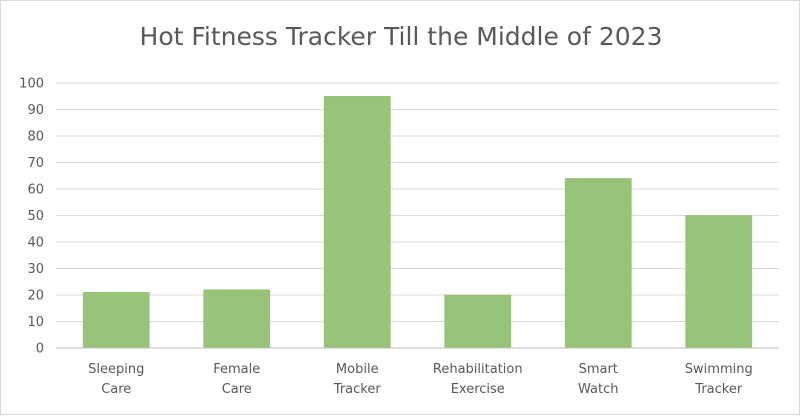  Describe the element at coordinates (35, 269) in the screenshot. I see `y-tick-label: 30` at that location.